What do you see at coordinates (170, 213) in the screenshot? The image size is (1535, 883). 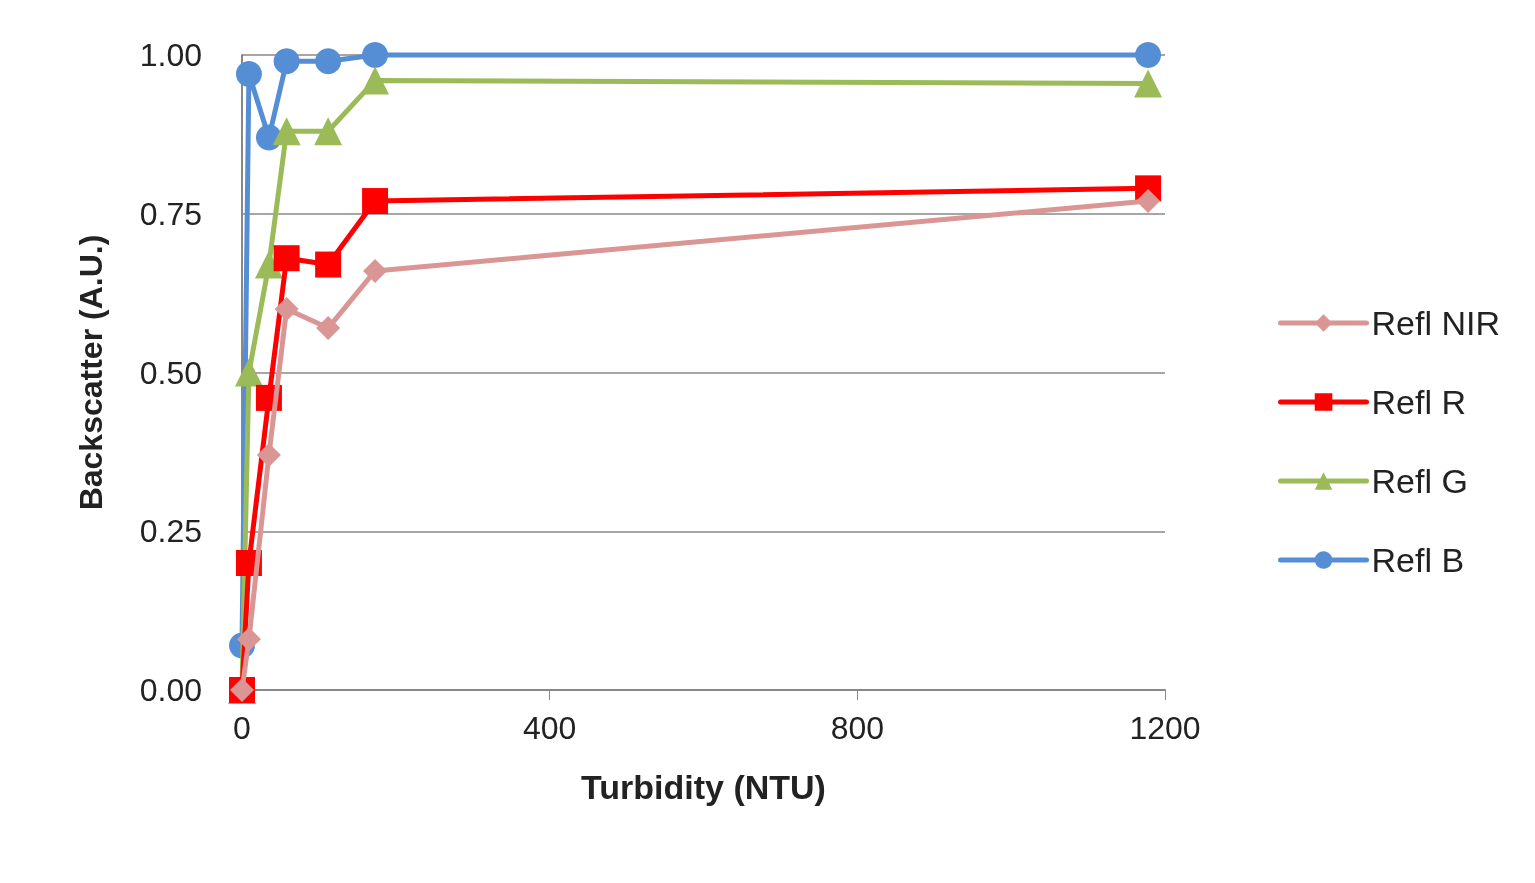 I see `y-tick-label: 0.75` at bounding box center [170, 213].